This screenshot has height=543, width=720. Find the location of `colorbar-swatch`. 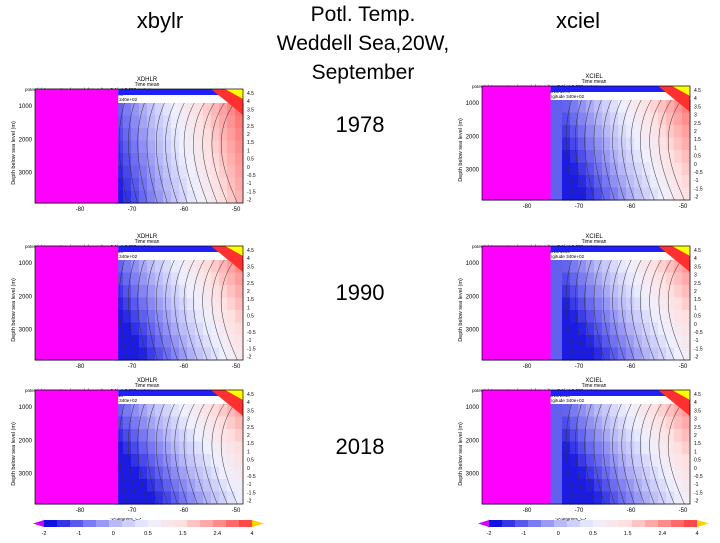

colorbar-swatch is located at coordinates (129, 523).